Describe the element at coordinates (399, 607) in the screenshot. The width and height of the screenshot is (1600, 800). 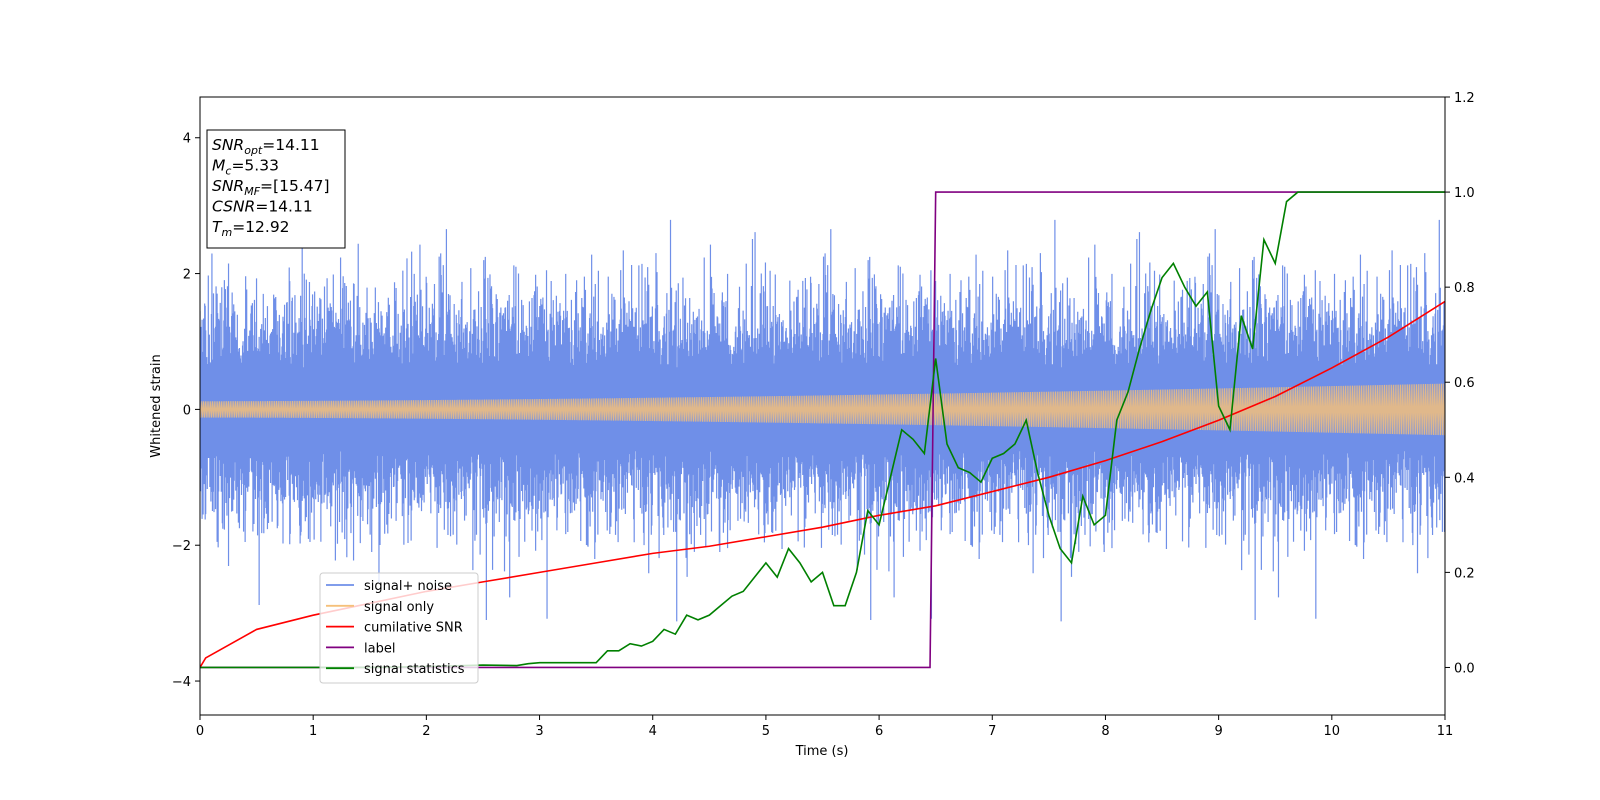
I see `legend-label-signal-only: signal only` at that location.